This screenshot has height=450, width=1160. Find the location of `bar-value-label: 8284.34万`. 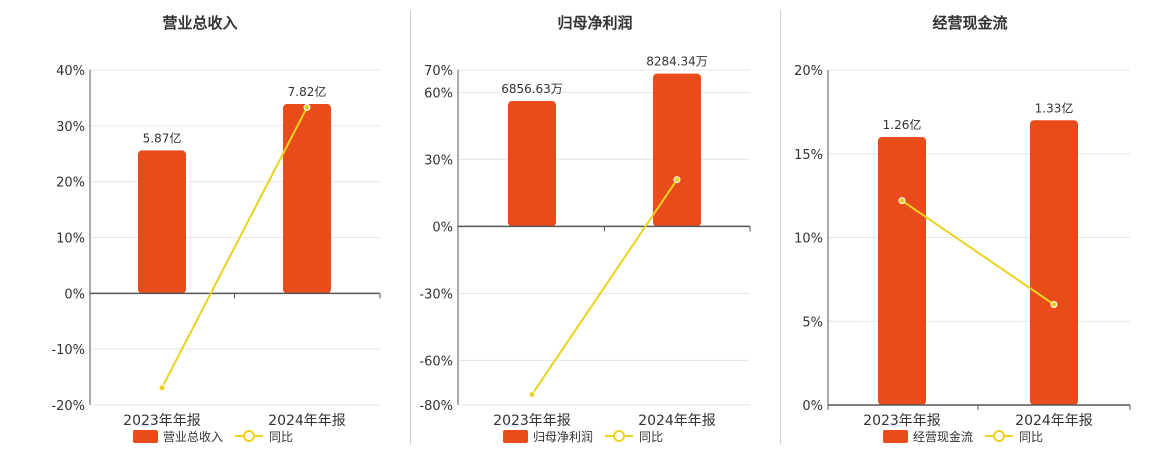

bar-value-label: 8284.34万 is located at coordinates (677, 62).